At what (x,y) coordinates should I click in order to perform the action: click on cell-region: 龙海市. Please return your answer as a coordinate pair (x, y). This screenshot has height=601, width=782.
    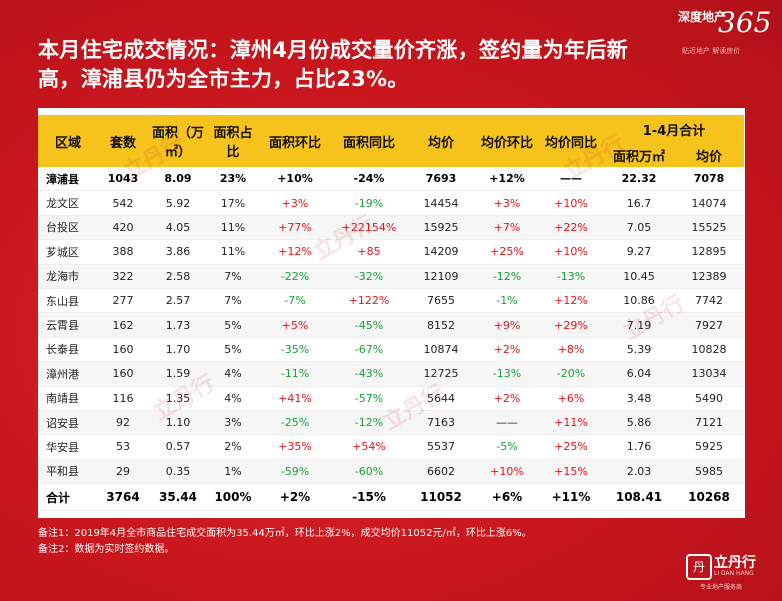
    Looking at the image, I should click on (68, 276).